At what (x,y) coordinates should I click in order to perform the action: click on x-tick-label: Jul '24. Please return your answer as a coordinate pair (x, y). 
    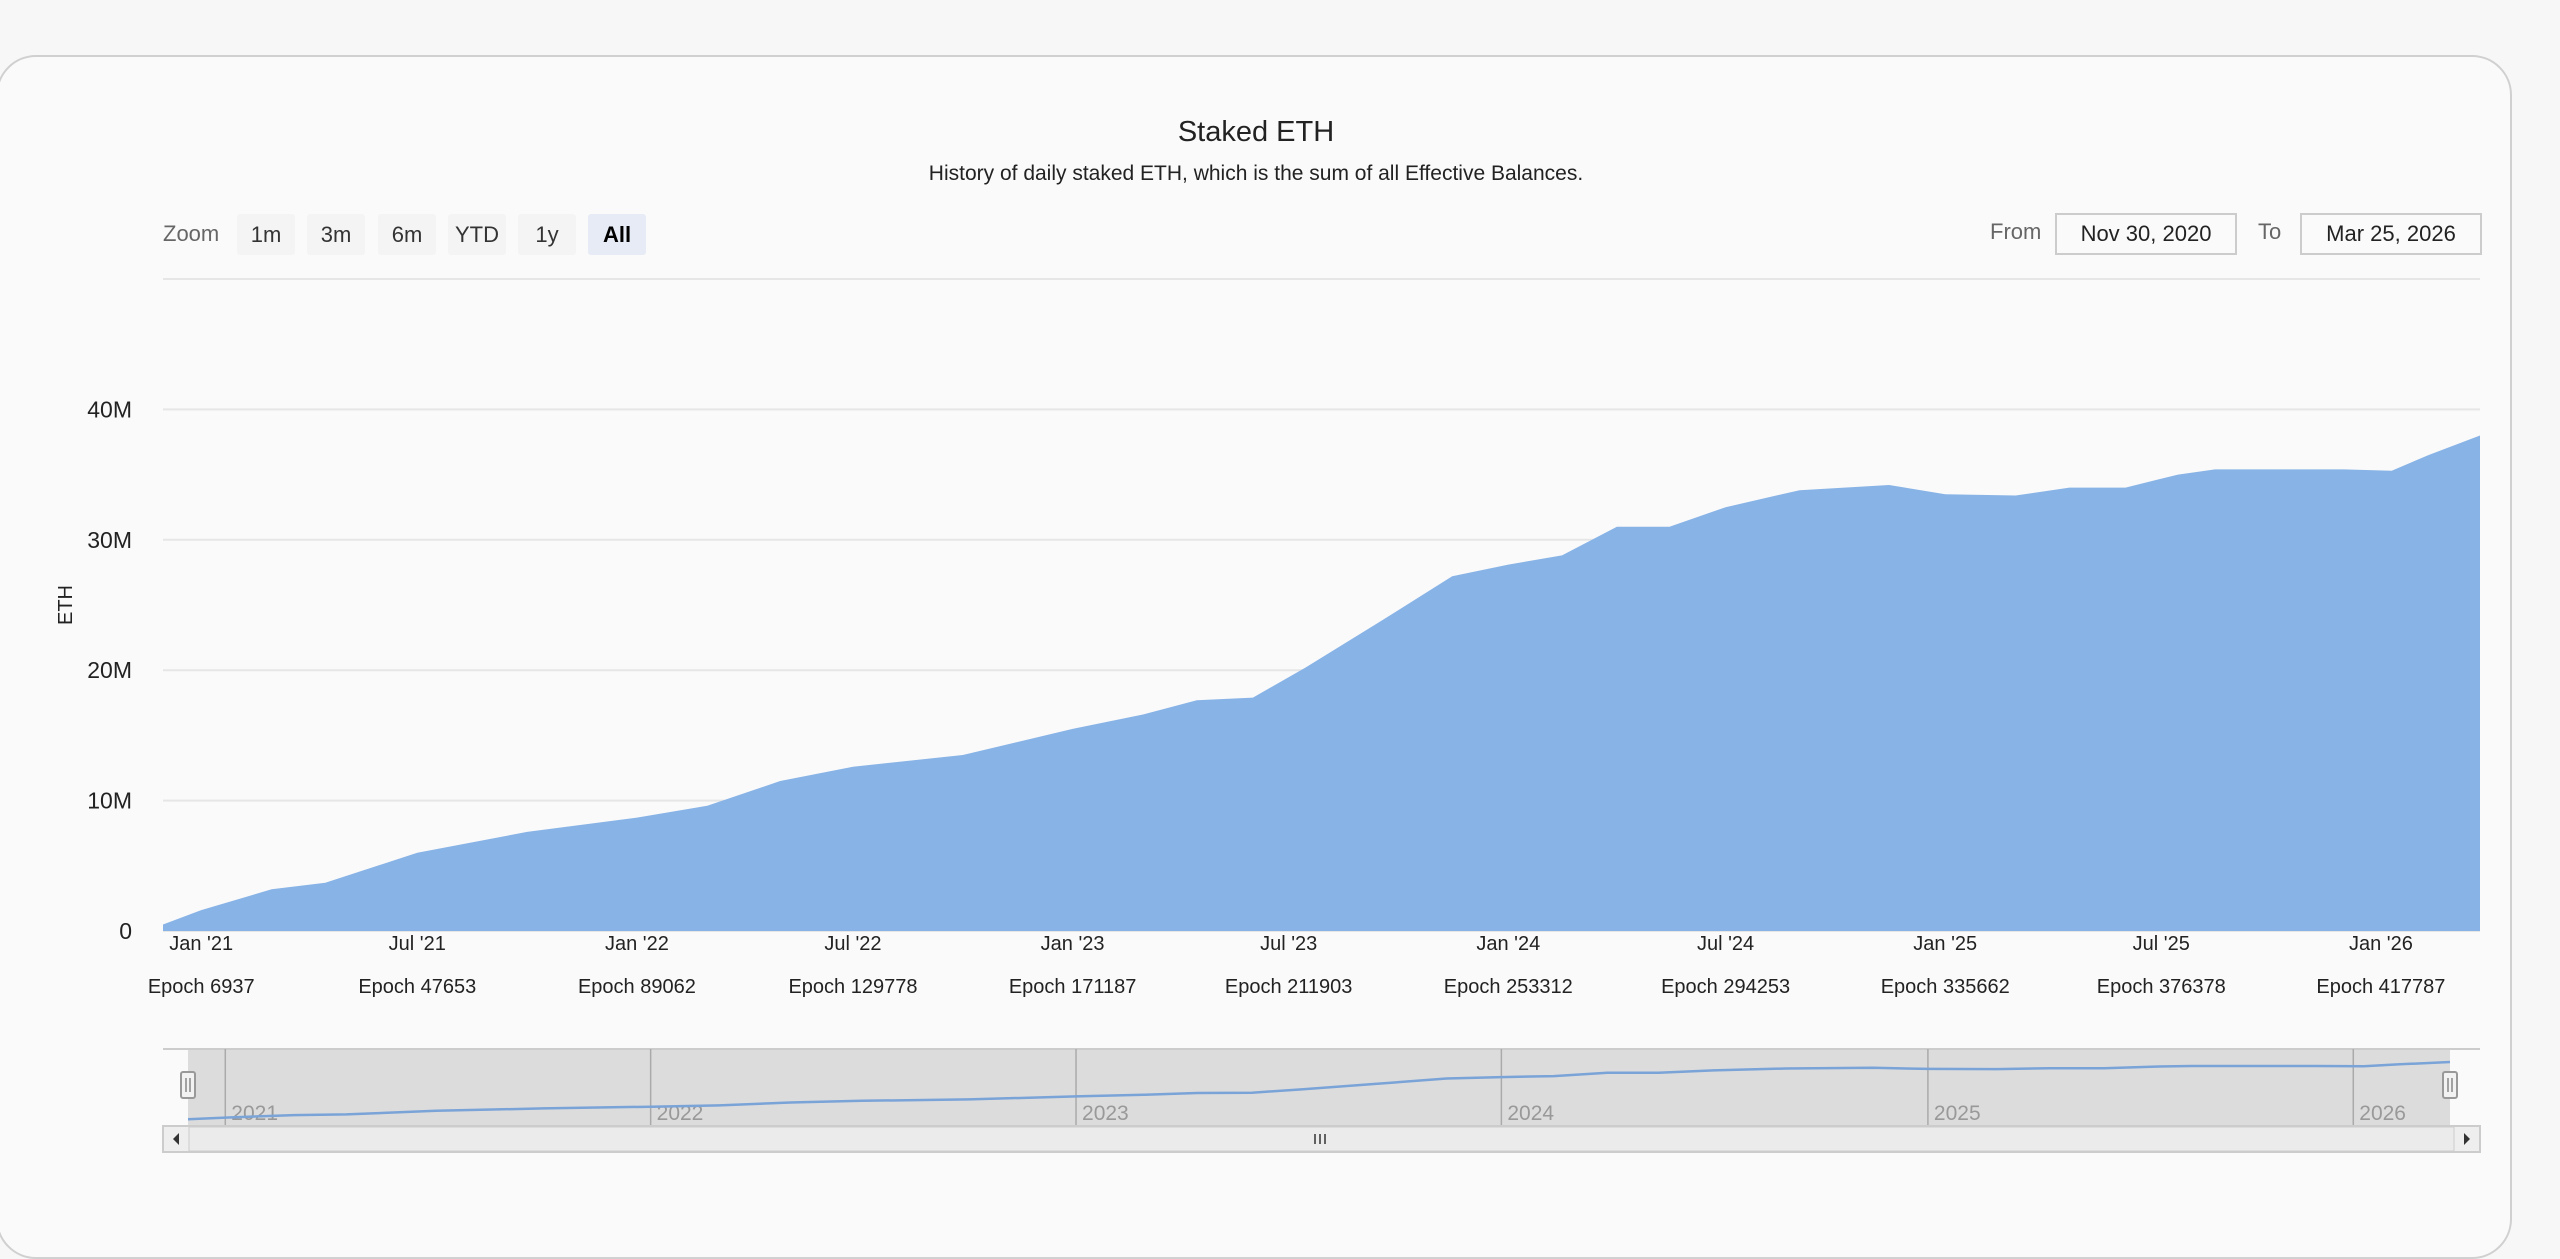
    Looking at the image, I should click on (1725, 944).